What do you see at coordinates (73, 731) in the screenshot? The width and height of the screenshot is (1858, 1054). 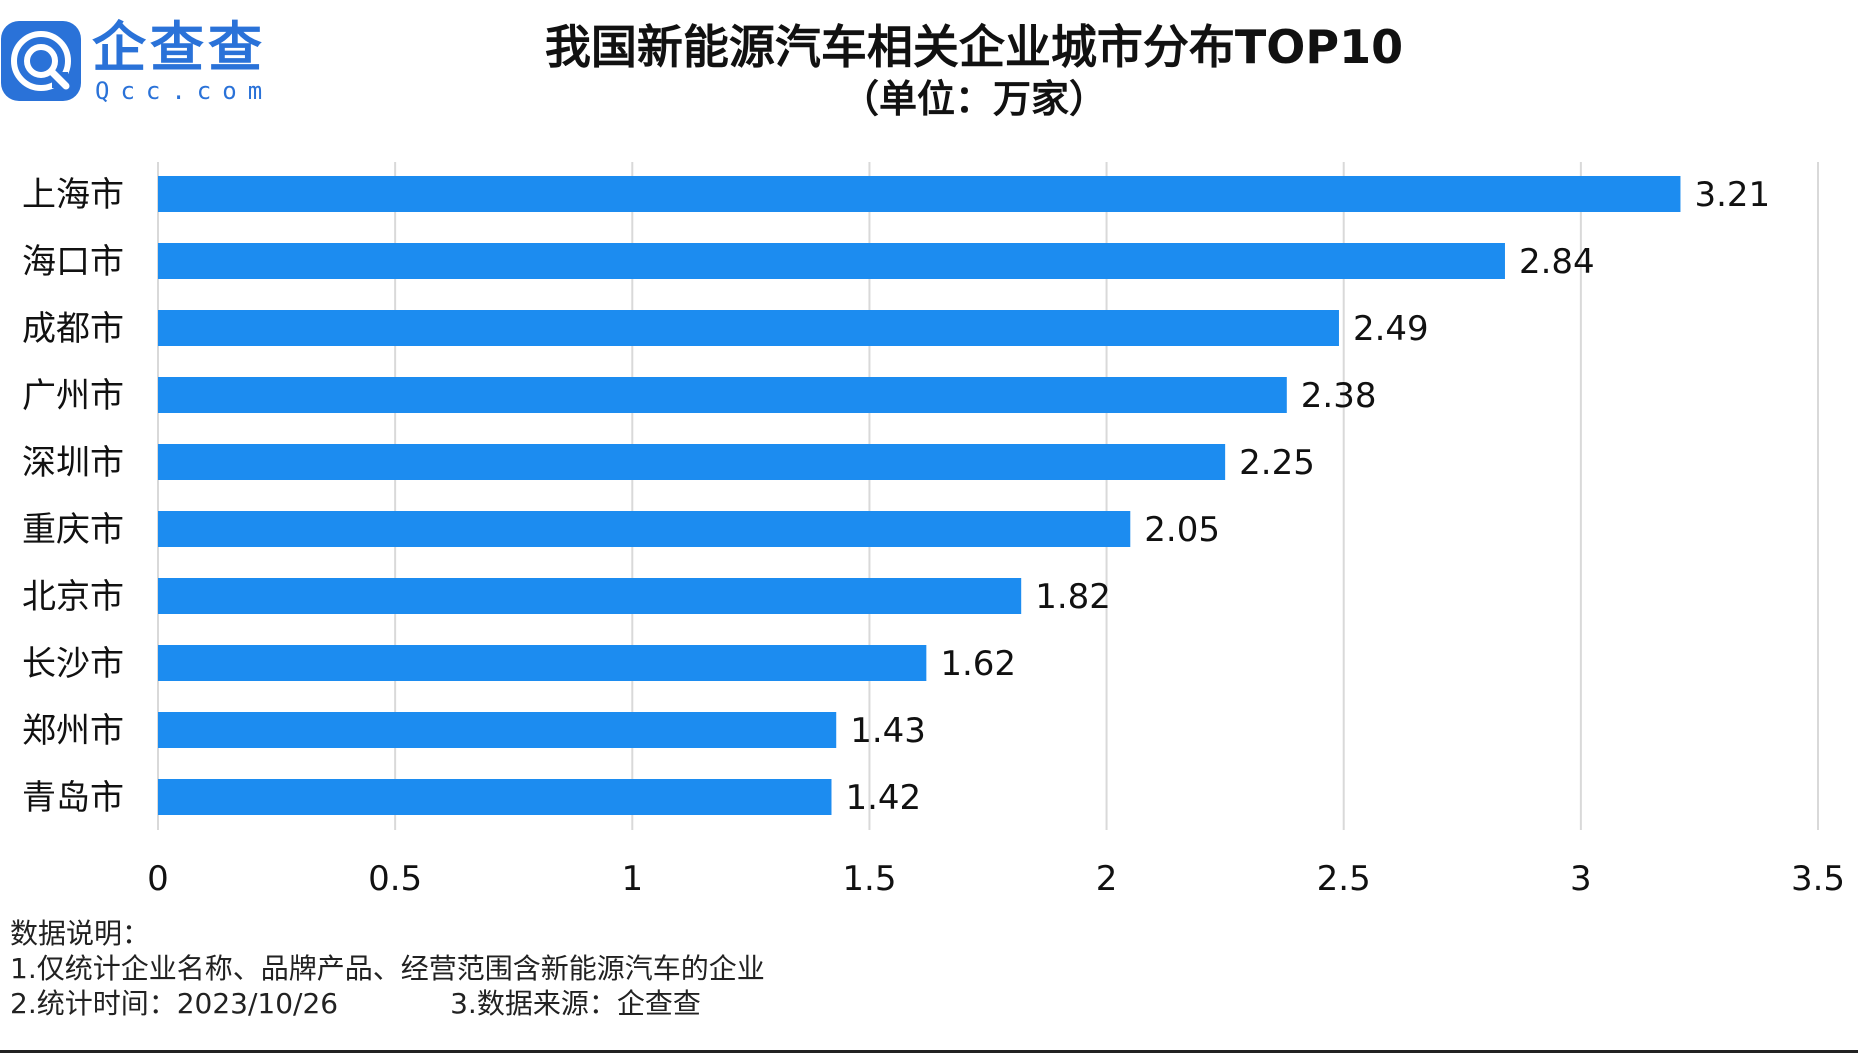 I see `category-label: 郑州市` at bounding box center [73, 731].